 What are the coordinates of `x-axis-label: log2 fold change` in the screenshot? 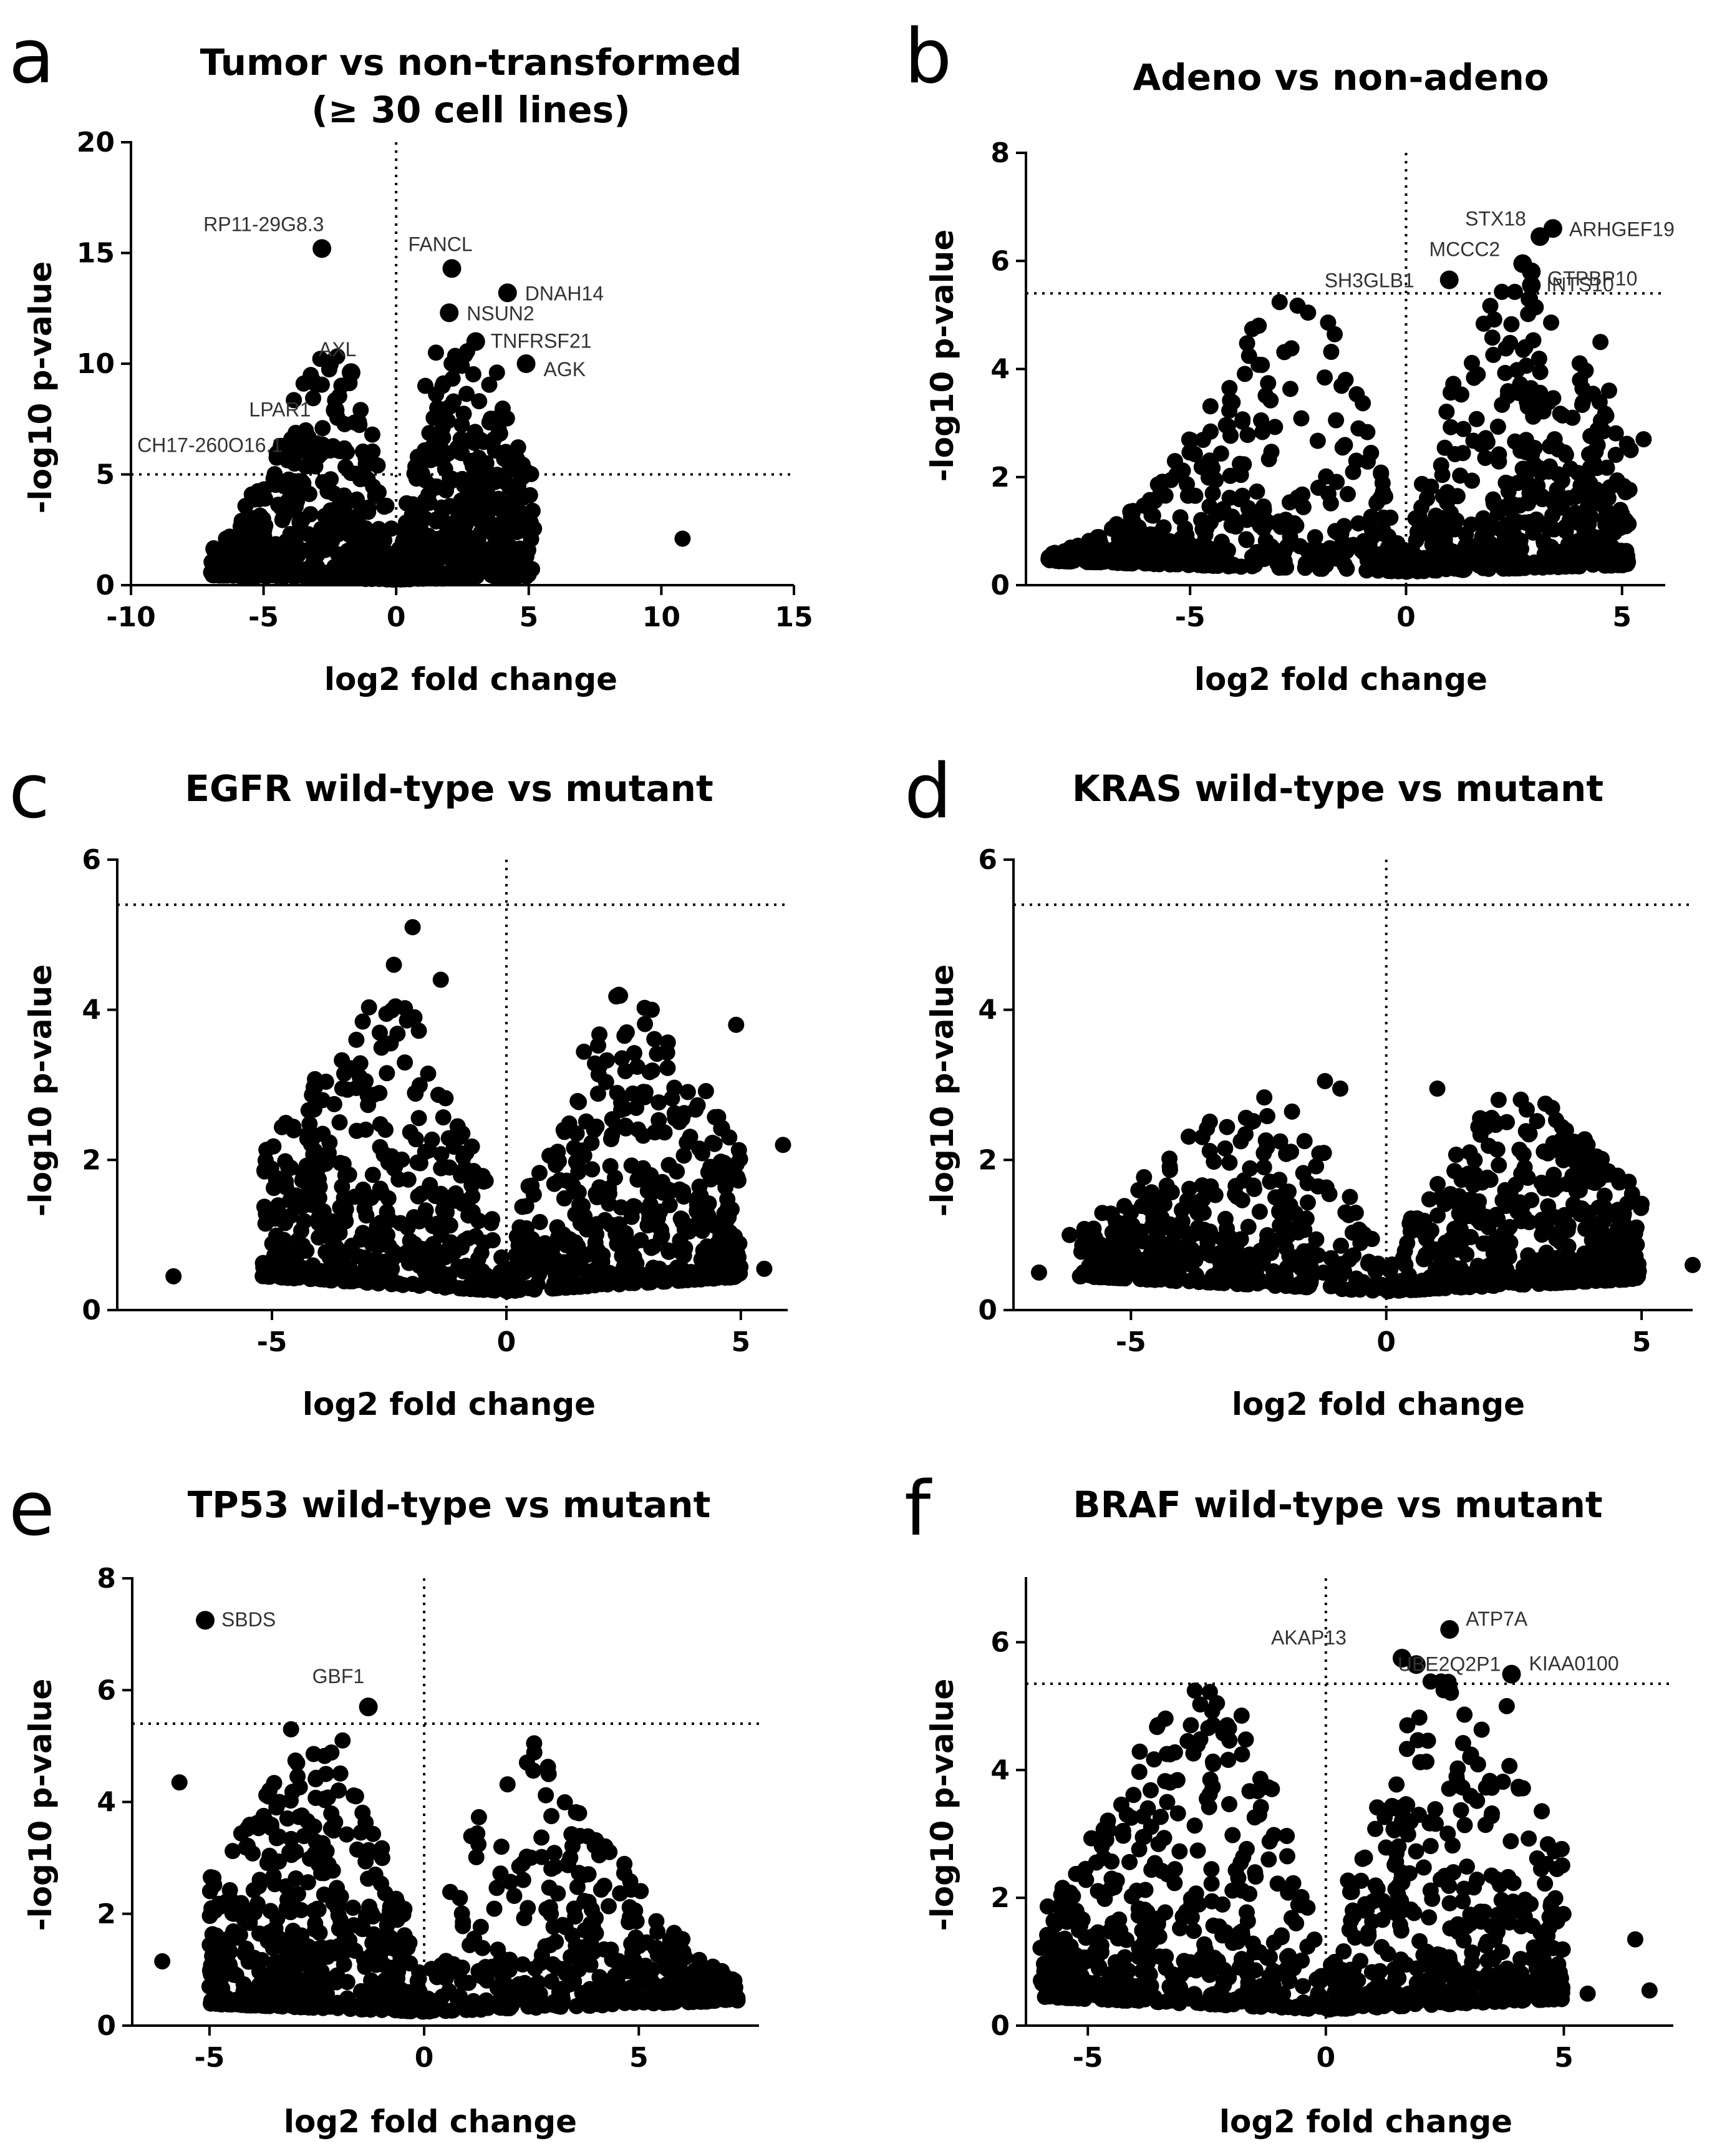 It's located at (1379, 1404).